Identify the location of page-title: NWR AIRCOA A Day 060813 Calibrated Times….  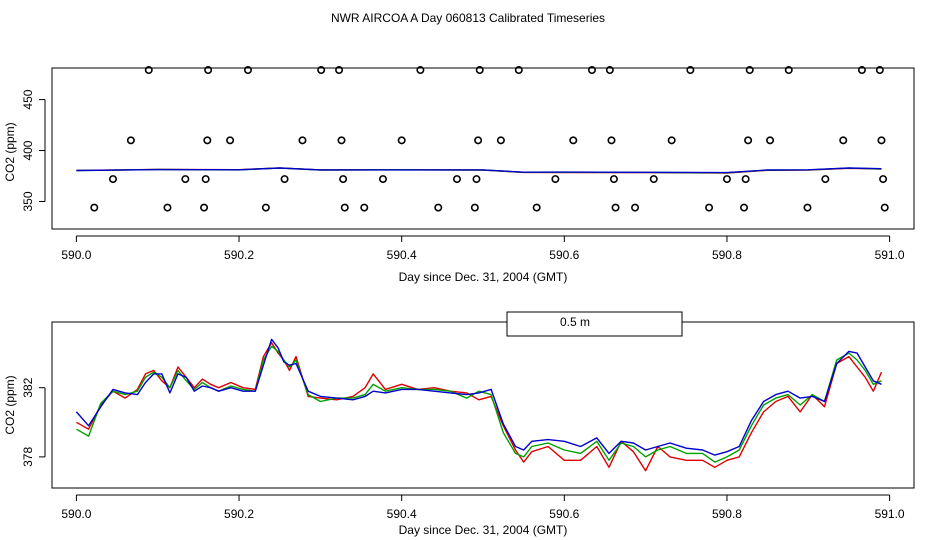
(468, 18).